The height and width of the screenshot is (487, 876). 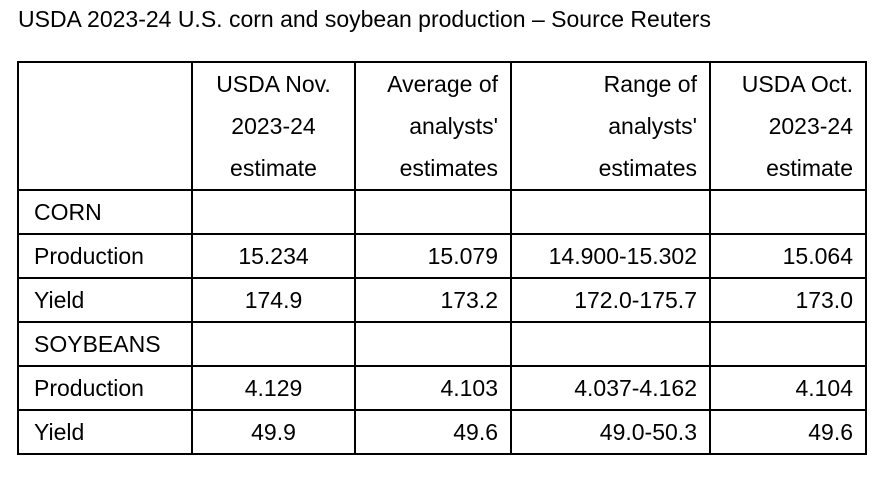 I want to click on table-cell: 173.2, so click(x=433, y=300).